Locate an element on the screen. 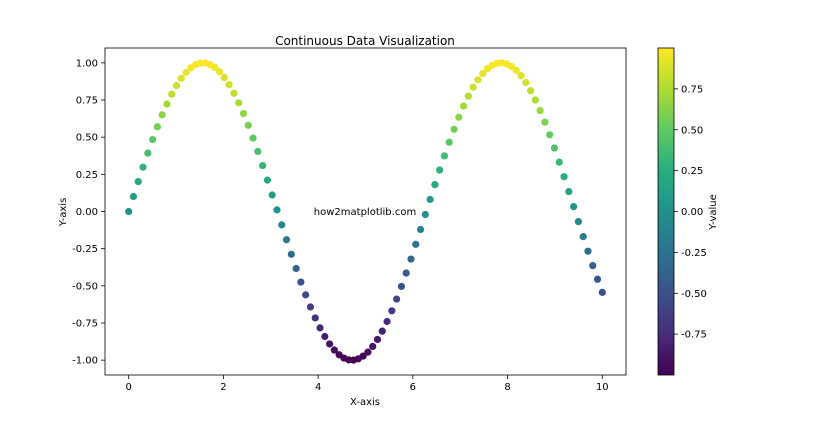 The image size is (840, 424). x-tick-label: 10 is located at coordinates (602, 387).